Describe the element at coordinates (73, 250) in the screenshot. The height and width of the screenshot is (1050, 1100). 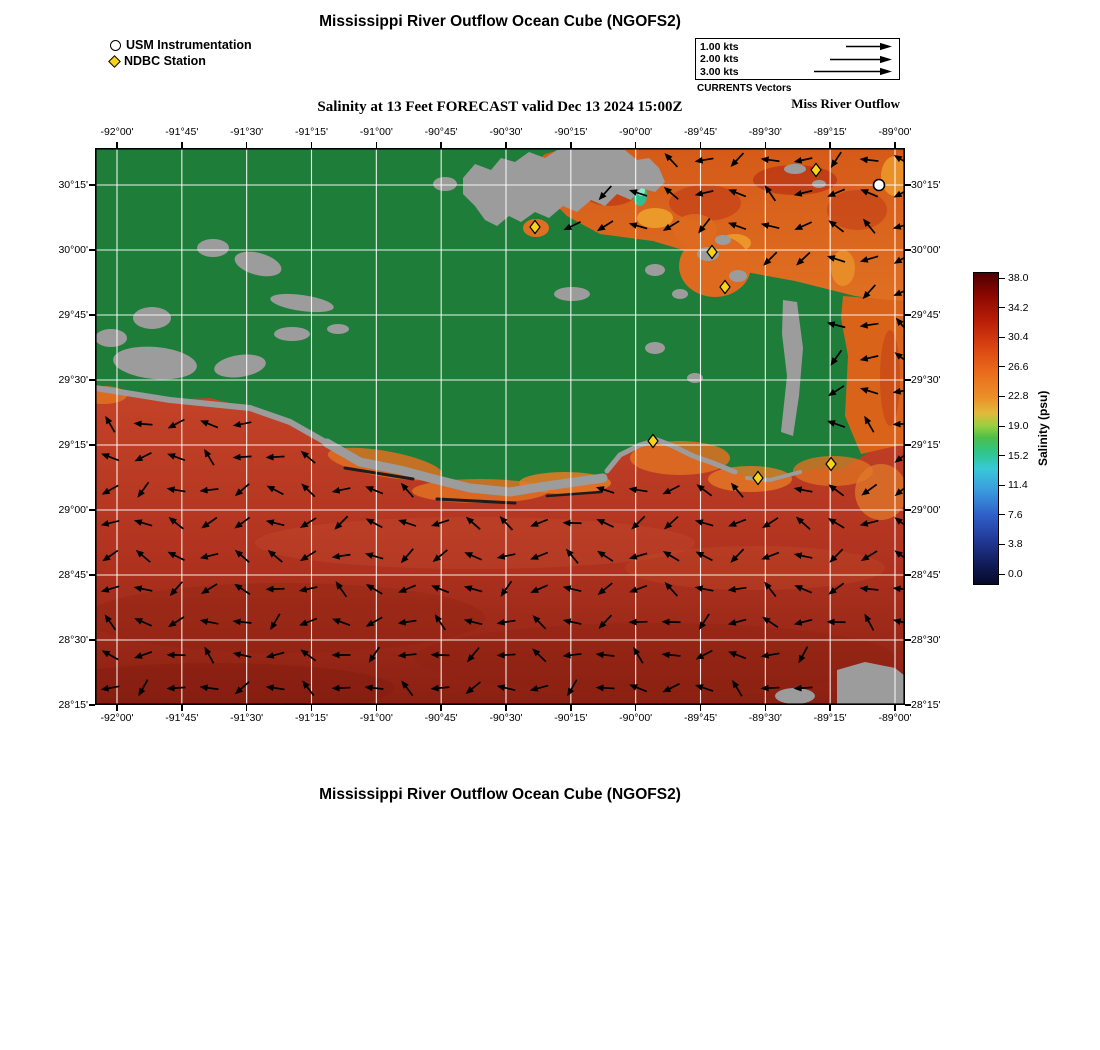
I see `lat-tick-label-left: 30°00'` at that location.